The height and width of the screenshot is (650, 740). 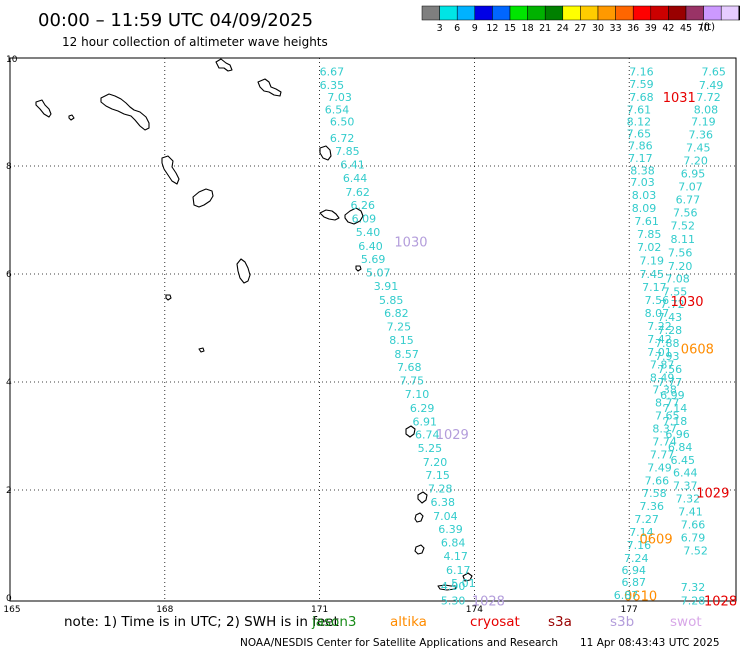 I want to click on wave-height-label: 7.56, so click(x=680, y=252).